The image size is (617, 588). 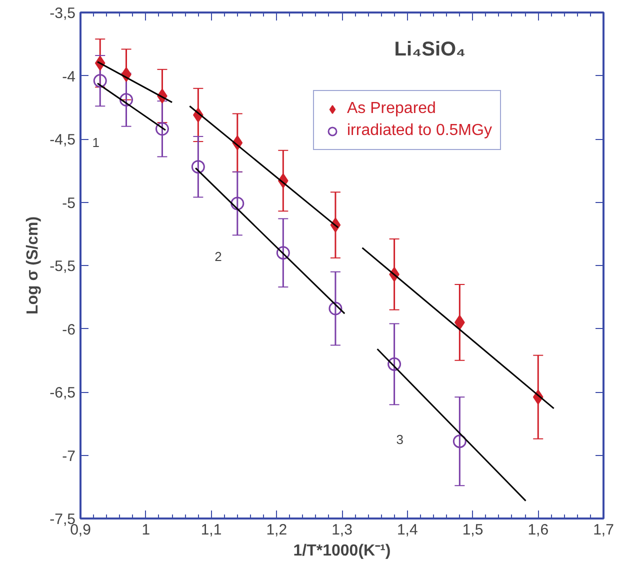 What do you see at coordinates (69, 456) in the screenshot?
I see `y-tick-label: -7` at bounding box center [69, 456].